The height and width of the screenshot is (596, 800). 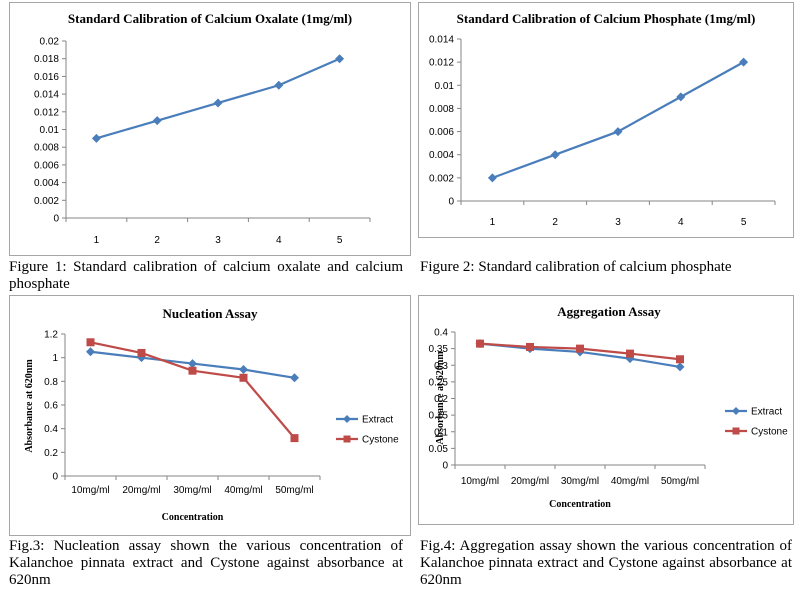 I want to click on c4-y-tick-label: 0.4, so click(x=441, y=333).